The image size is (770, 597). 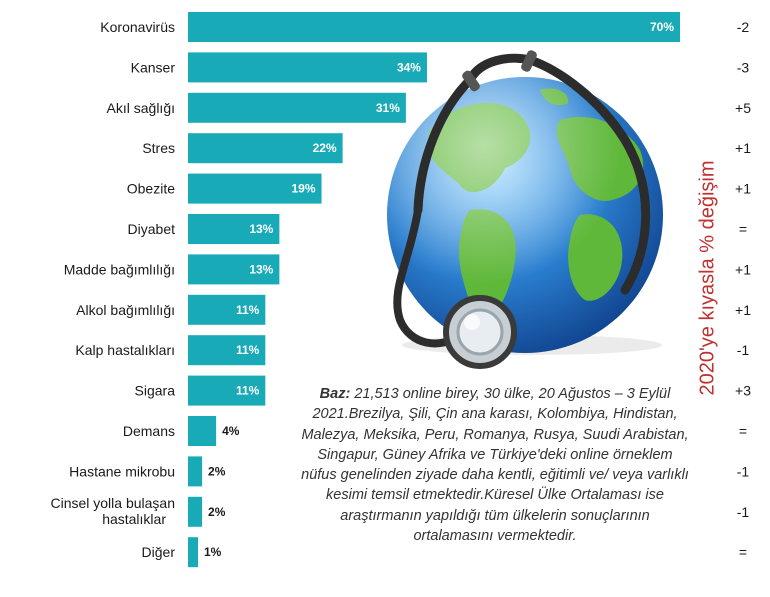 What do you see at coordinates (231, 431) in the screenshot?
I see `value-label: 4%` at bounding box center [231, 431].